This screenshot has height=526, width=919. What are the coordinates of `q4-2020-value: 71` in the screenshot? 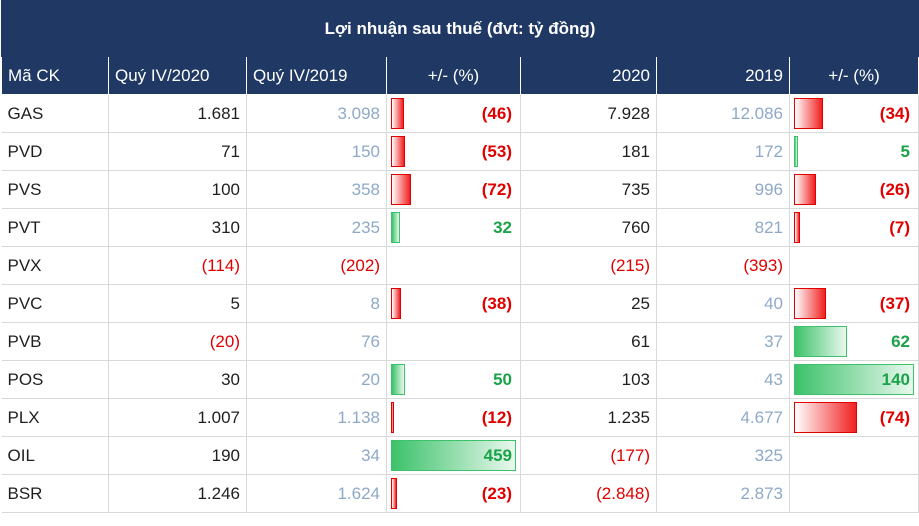 It's located at (177, 151).